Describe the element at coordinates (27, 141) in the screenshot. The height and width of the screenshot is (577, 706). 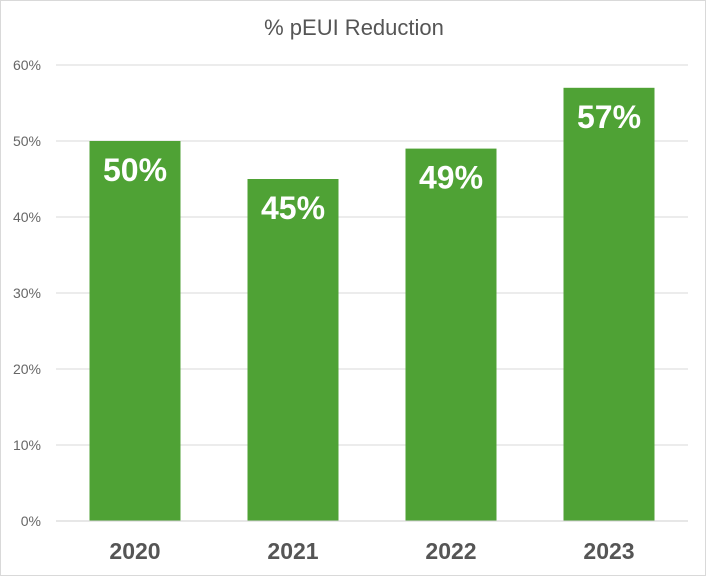
I see `y-tick-label: 50%` at that location.